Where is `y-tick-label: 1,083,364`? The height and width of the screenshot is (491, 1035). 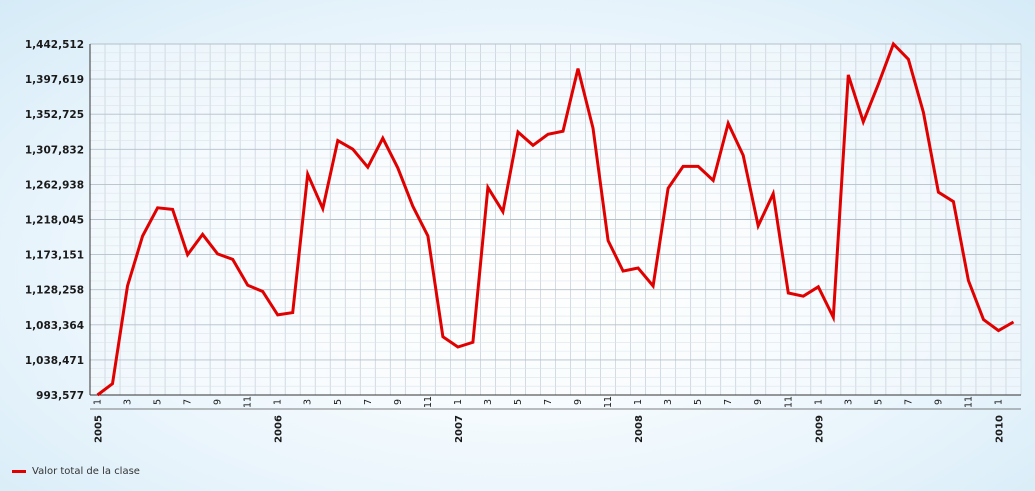 y-tick-label: 1,083,364 is located at coordinates (54, 326).